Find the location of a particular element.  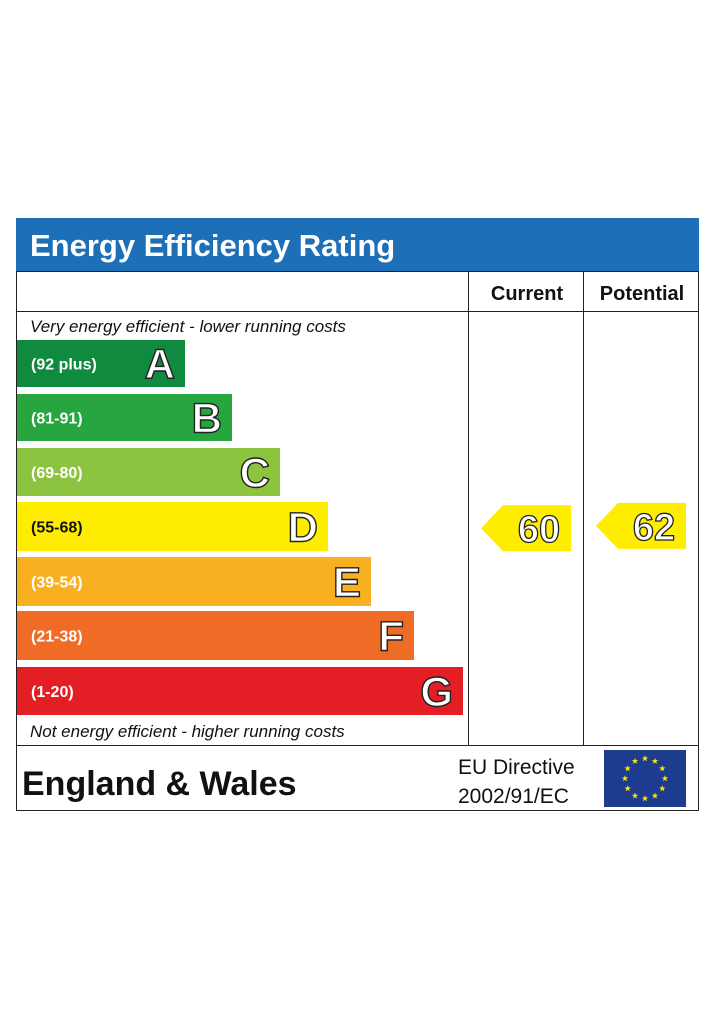

column-heading-current: Current is located at coordinates (527, 294).